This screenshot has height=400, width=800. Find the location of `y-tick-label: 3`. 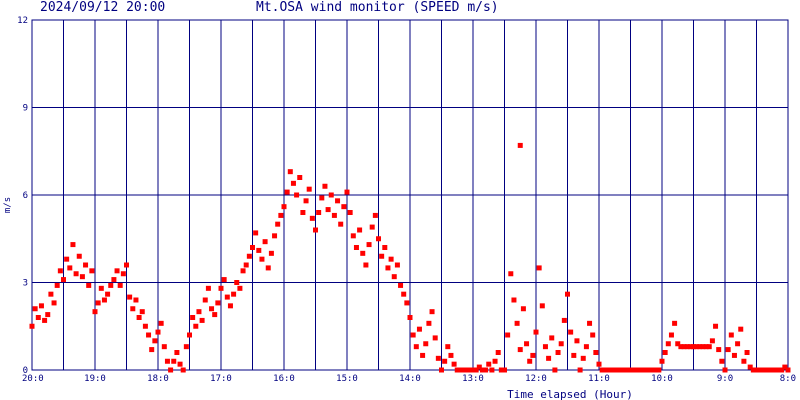

y-tick-label: 3 is located at coordinates (25, 284).